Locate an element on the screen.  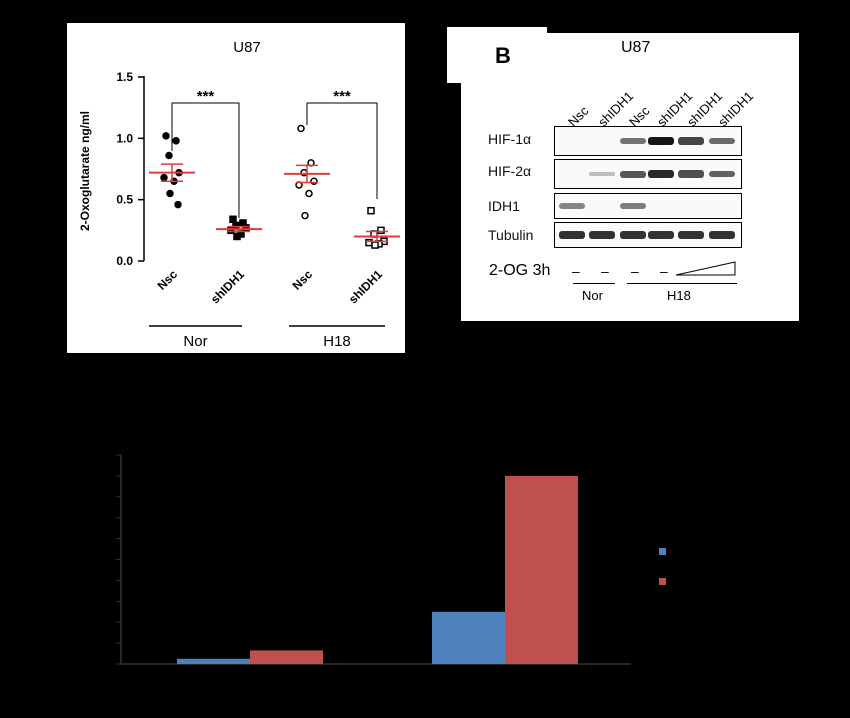
concentration-wedge is located at coordinates (705, 268).